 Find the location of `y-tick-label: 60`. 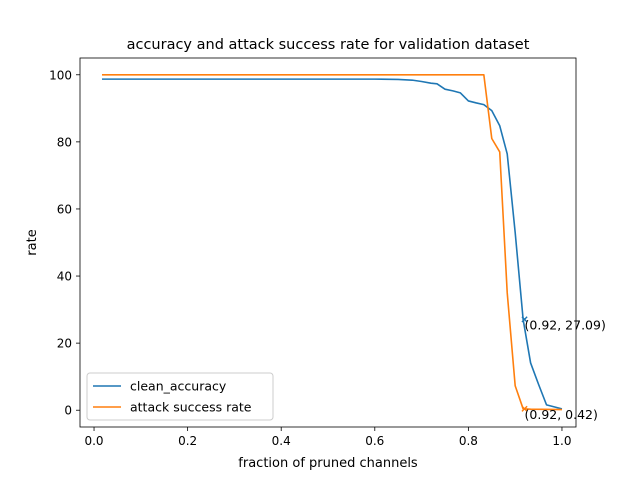

y-tick-label: 60 is located at coordinates (64, 209).